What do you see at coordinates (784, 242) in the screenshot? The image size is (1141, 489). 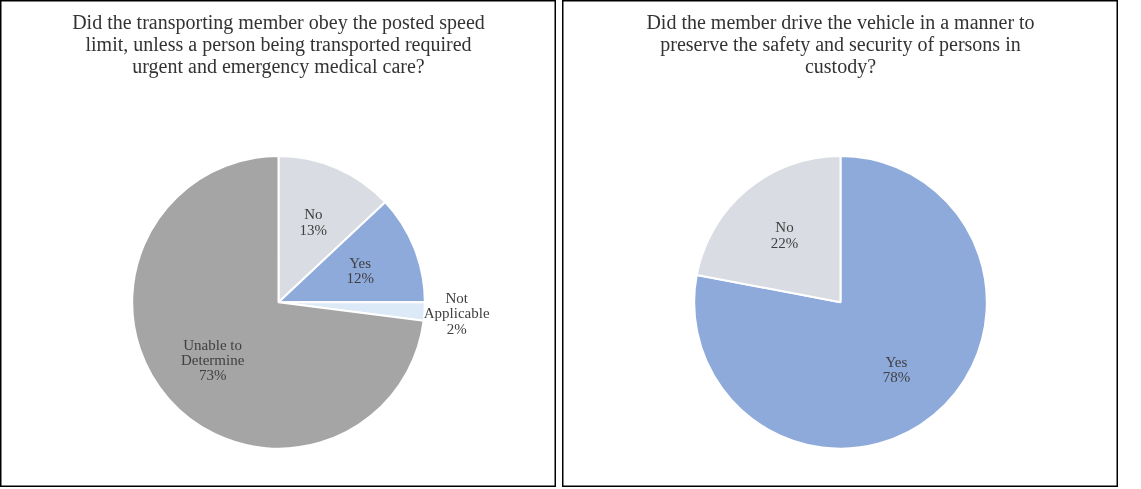 I see `data-label: 22%` at bounding box center [784, 242].